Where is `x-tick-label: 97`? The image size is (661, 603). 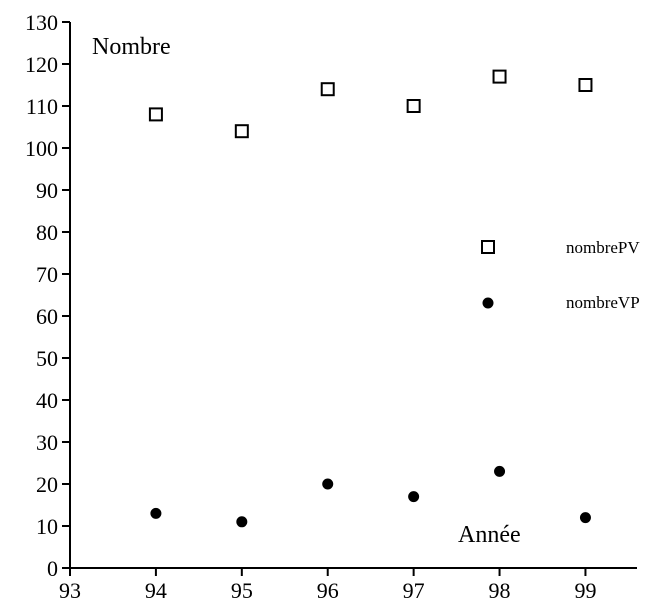 x-tick-label: 97 is located at coordinates (414, 590).